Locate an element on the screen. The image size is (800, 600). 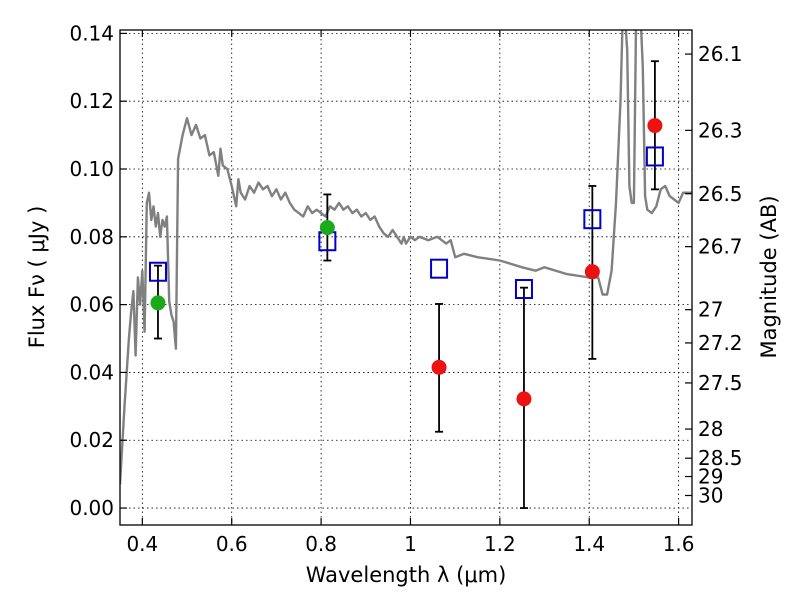
right-tick-label: 28 is located at coordinates (710, 429).